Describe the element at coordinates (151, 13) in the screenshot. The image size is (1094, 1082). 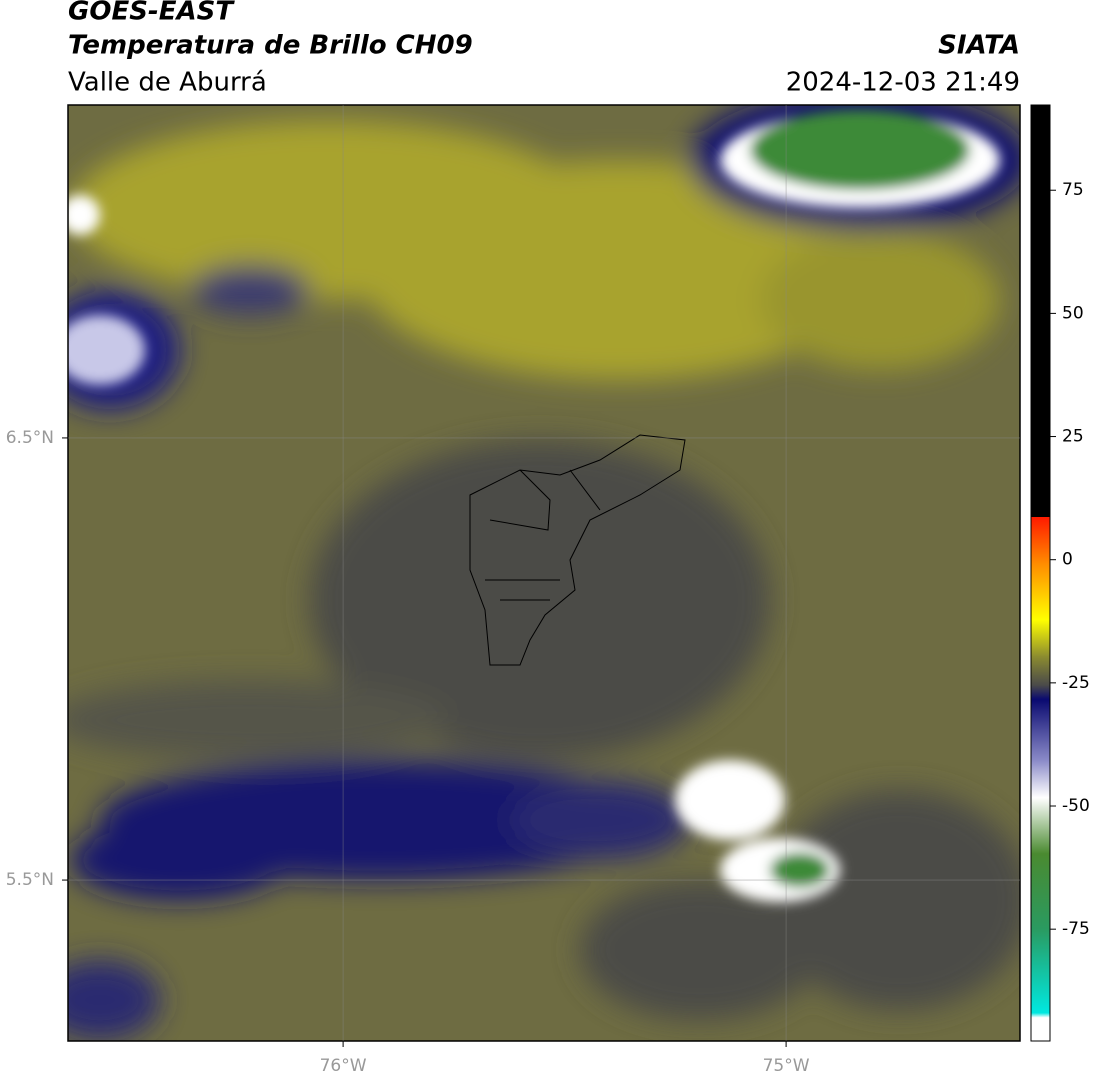
I see `title: GOES-EAST` at that location.